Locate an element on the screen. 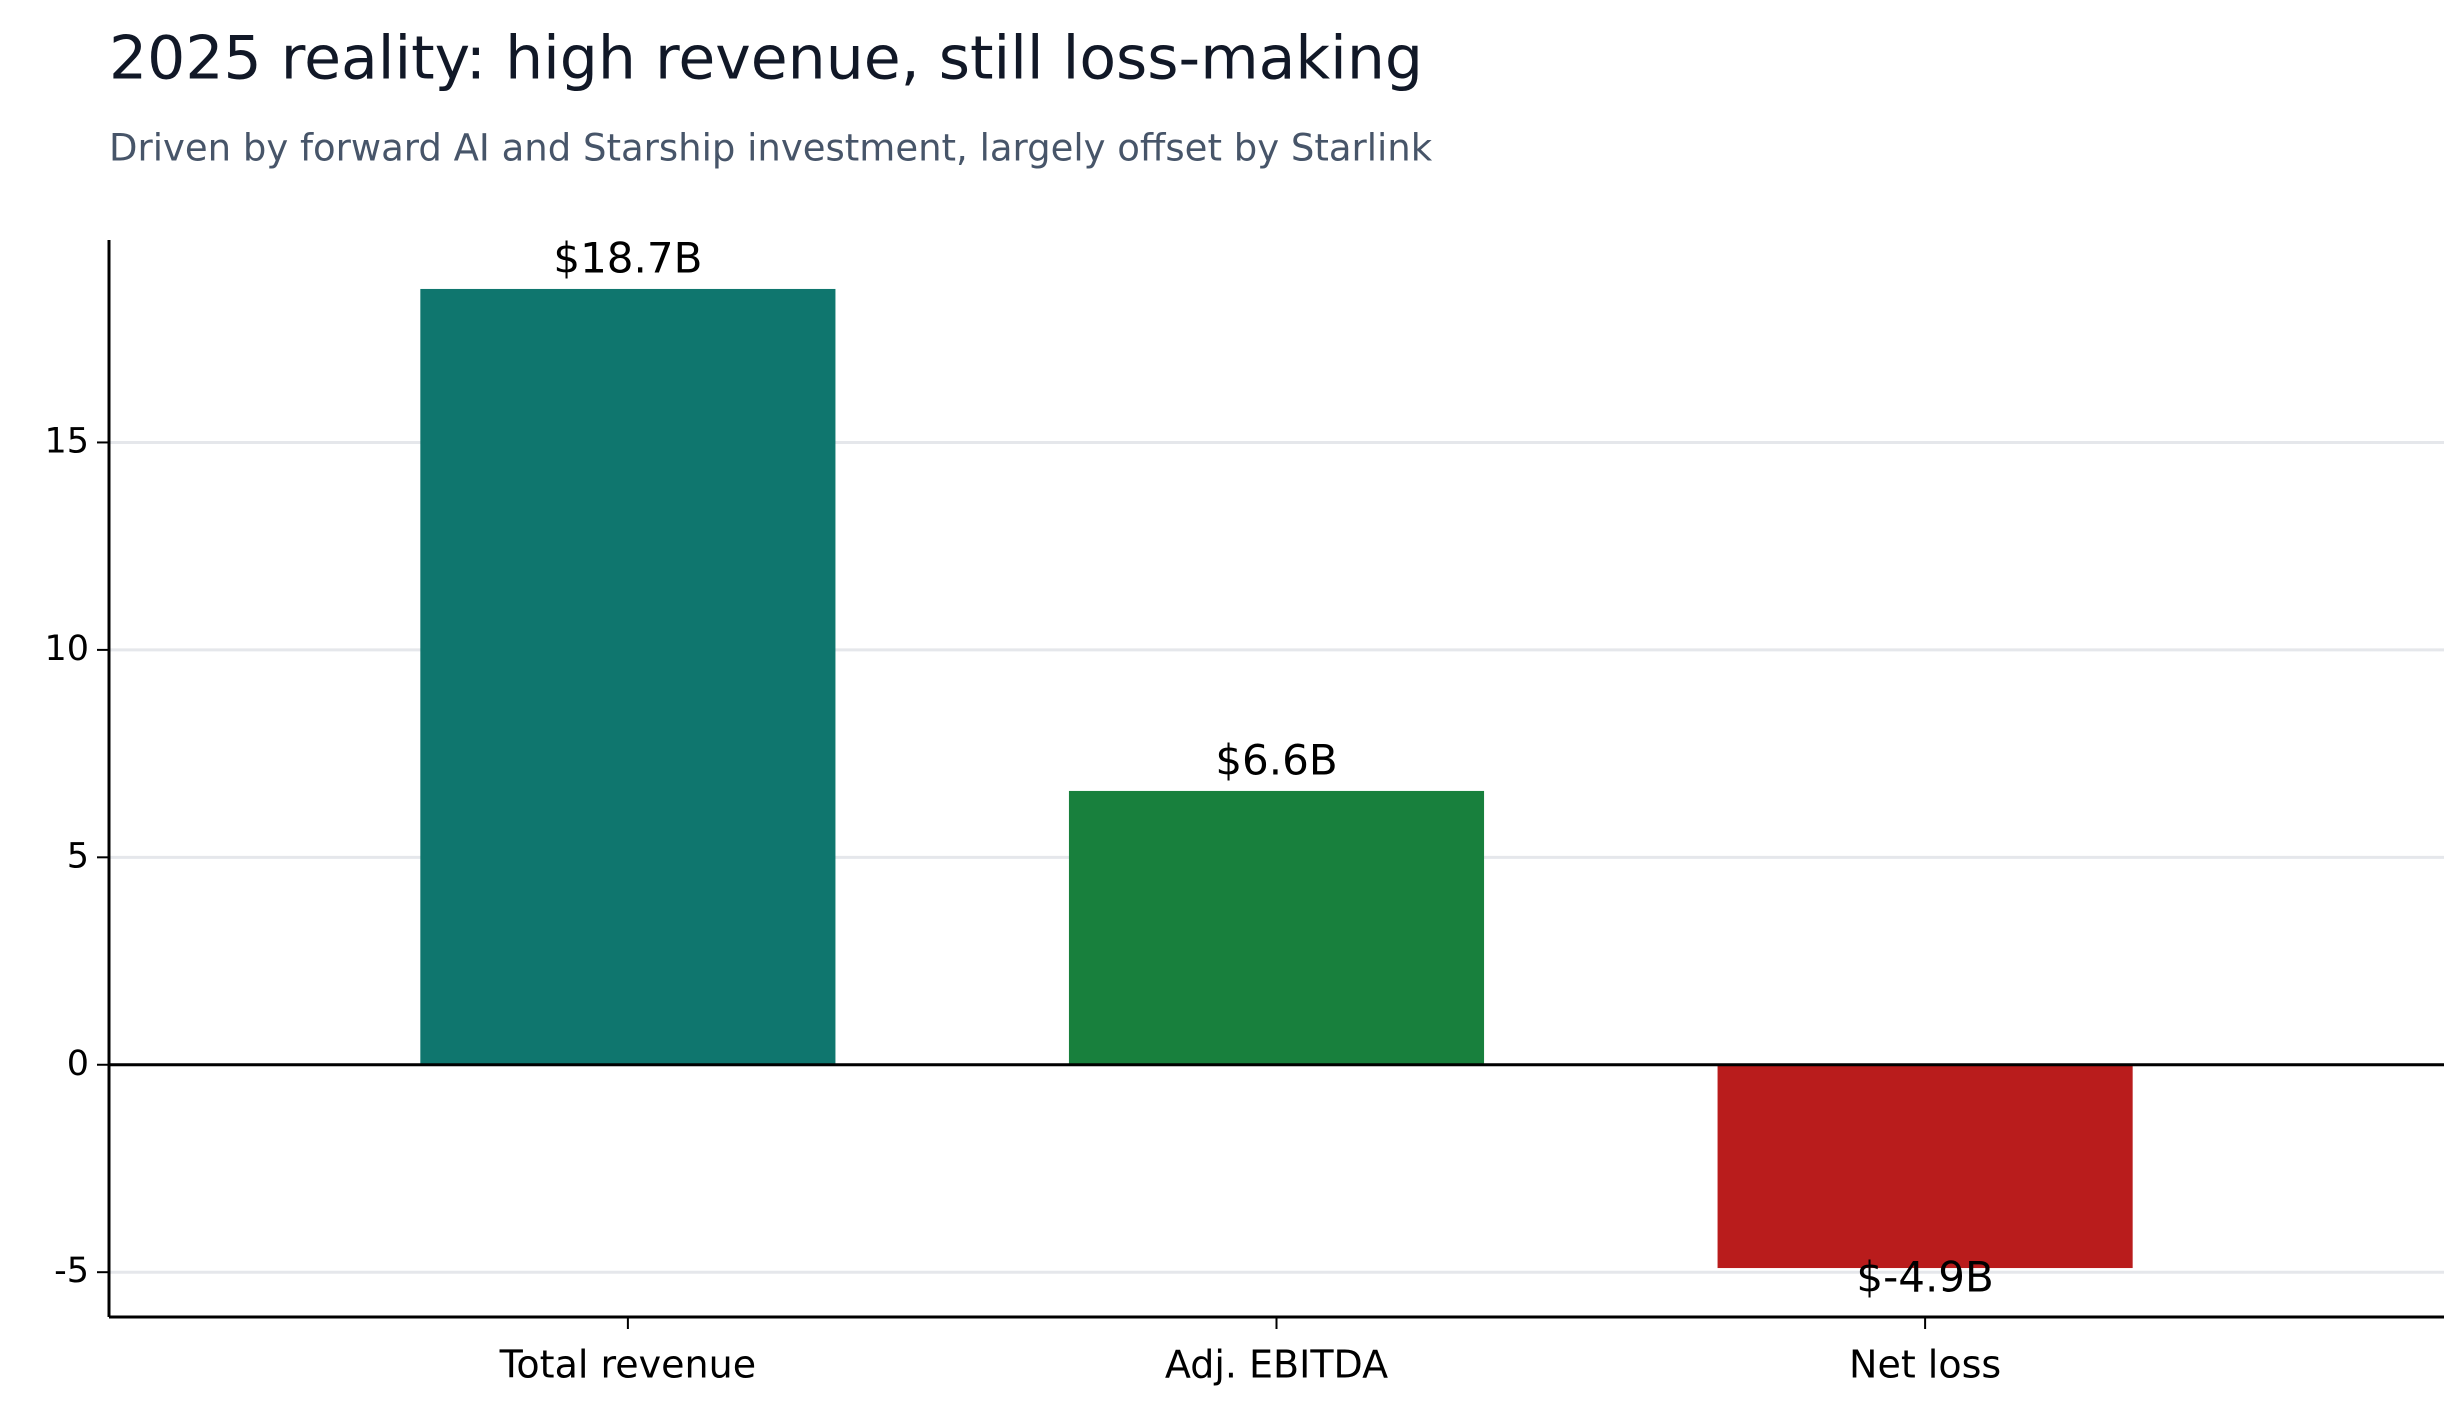 The width and height of the screenshot is (2463, 1414). y-tick-label: 0 is located at coordinates (78, 1064).